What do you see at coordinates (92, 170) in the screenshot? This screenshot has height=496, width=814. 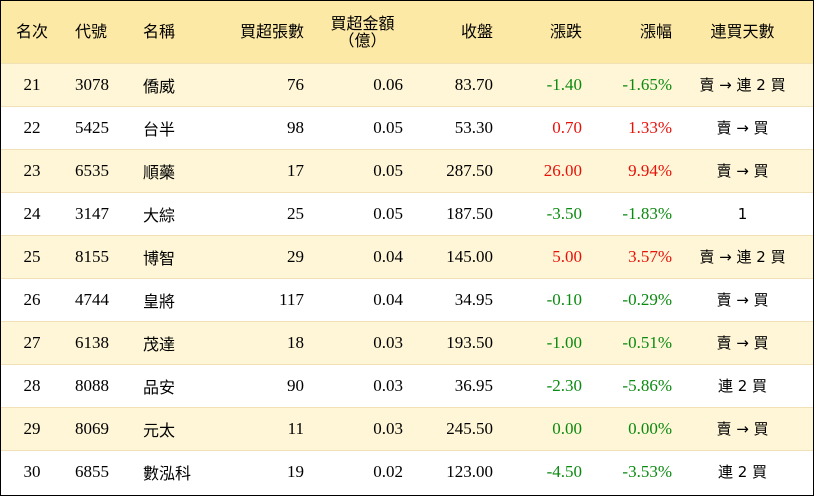 I see `code-cell: 6535` at bounding box center [92, 170].